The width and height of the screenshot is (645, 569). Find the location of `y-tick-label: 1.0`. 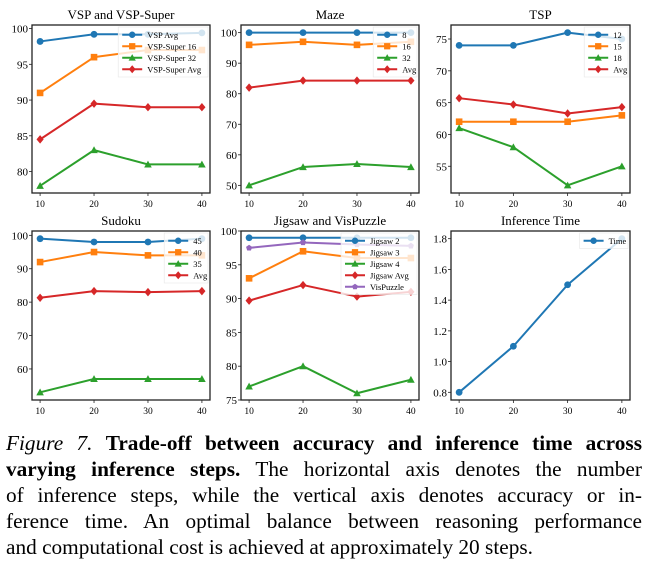

y-tick-label: 1.0 is located at coordinates (440, 363).